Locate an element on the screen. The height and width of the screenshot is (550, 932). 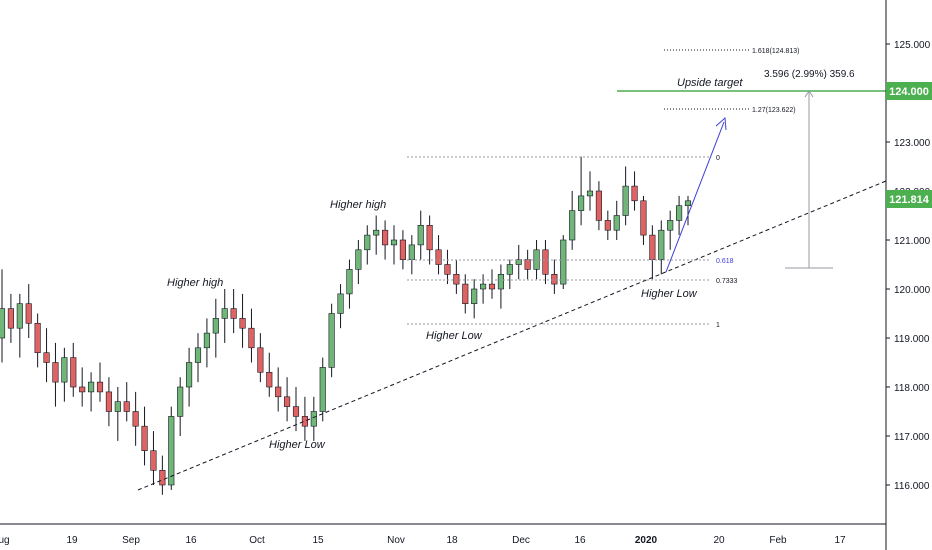
x-tick-label: 18 is located at coordinates (452, 540).